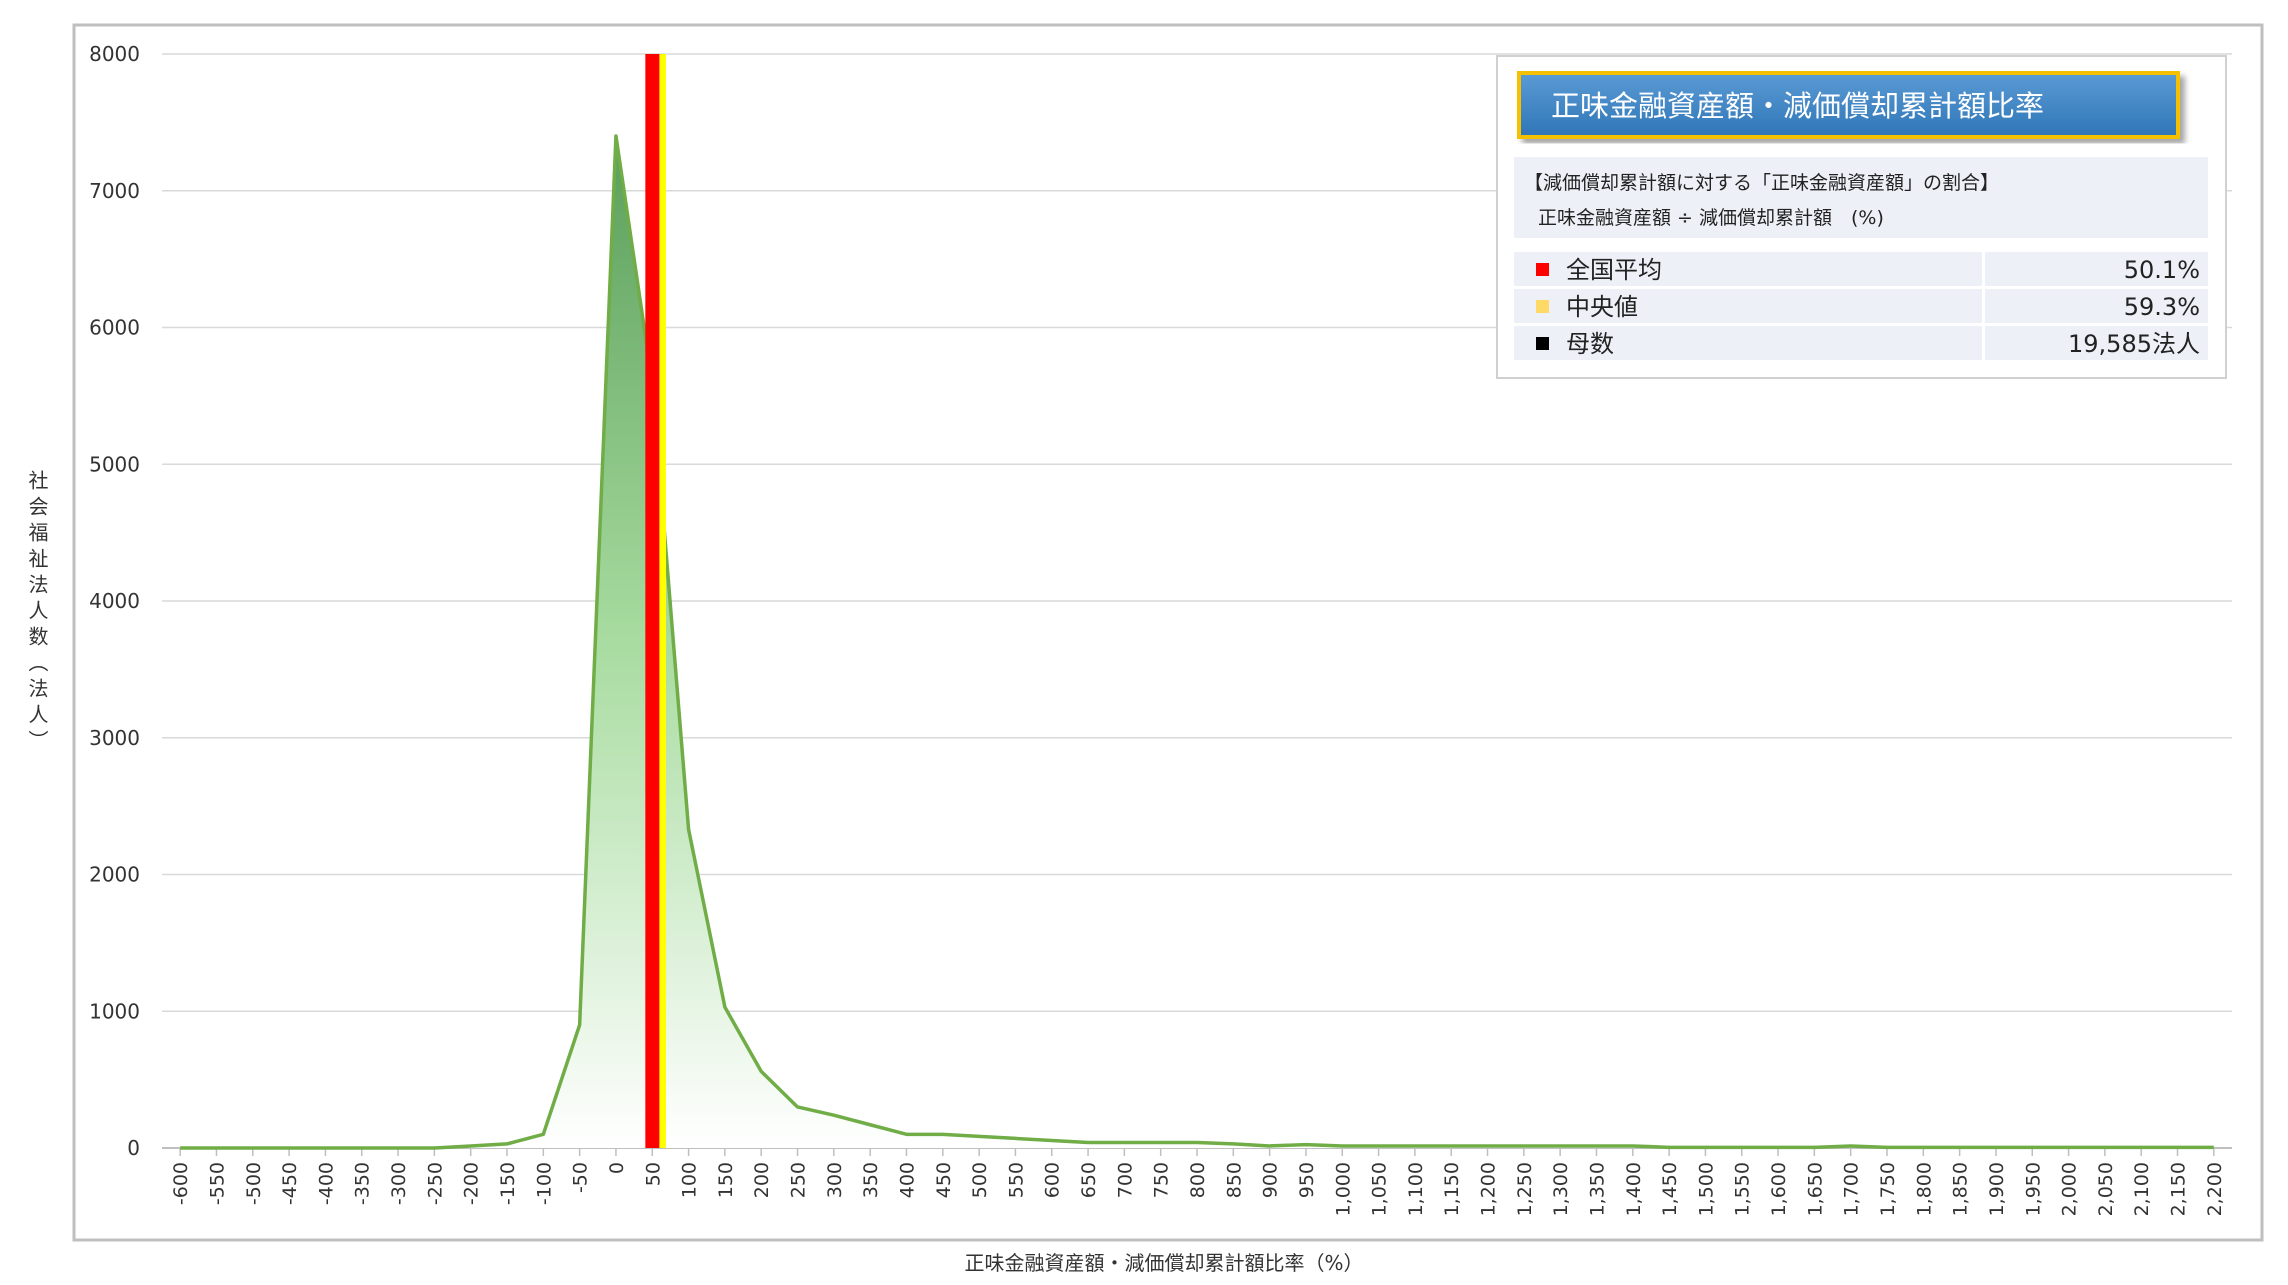 The image size is (2288, 1285). Describe the element at coordinates (907, 1180) in the screenshot. I see `x-tick-label: 400` at that location.